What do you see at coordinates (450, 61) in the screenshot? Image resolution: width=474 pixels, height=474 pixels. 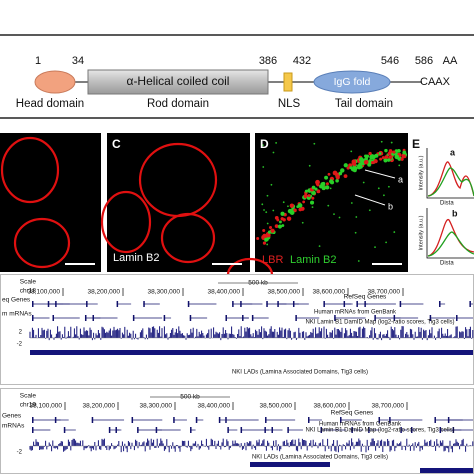 I see `position-label: AA` at bounding box center [450, 61].